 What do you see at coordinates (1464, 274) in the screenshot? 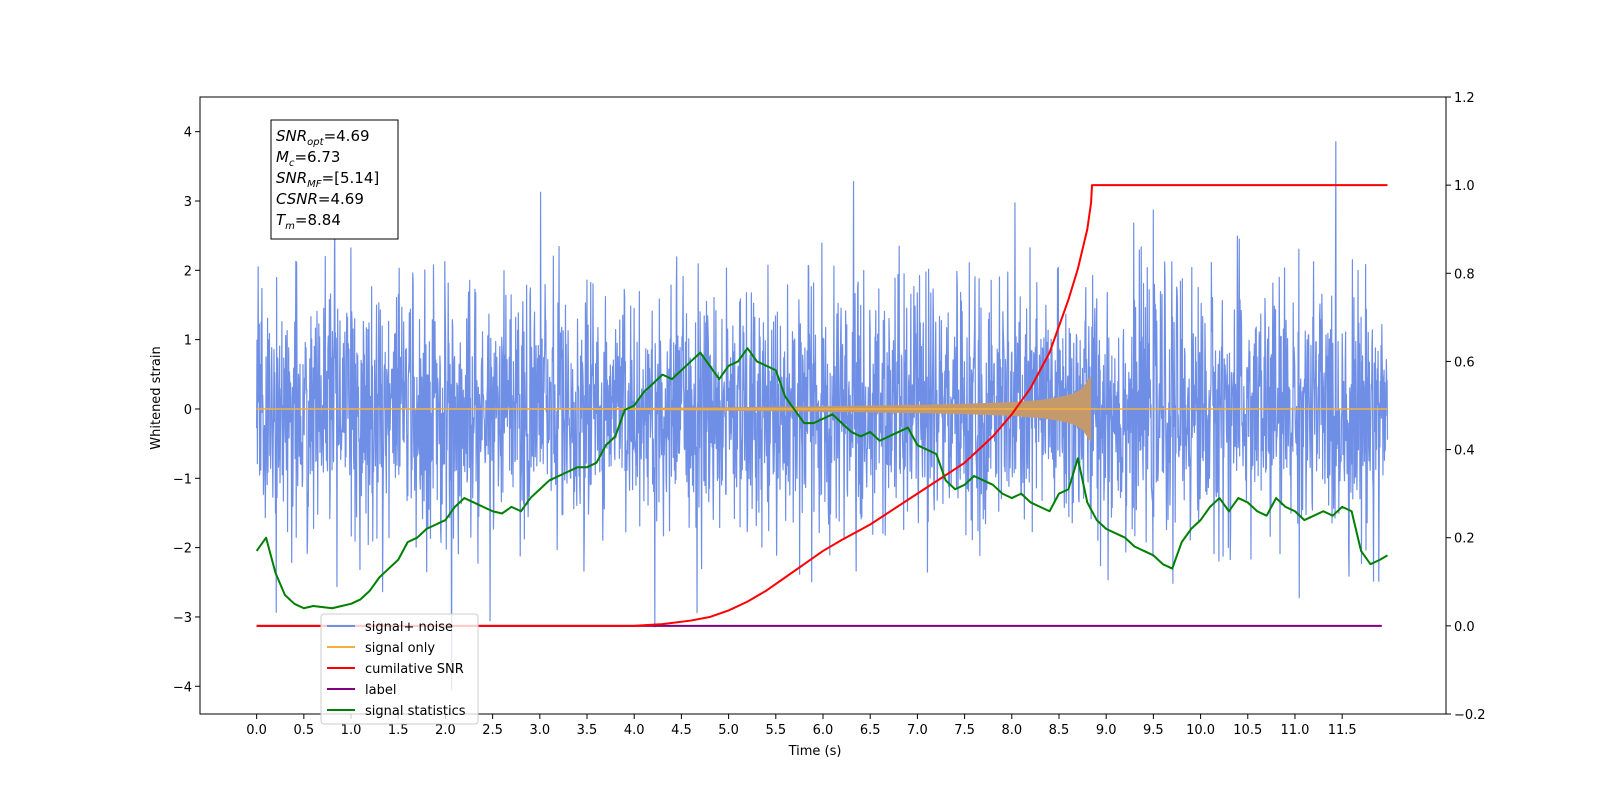
I see `y-right-tick-label: 0.8` at bounding box center [1464, 274].